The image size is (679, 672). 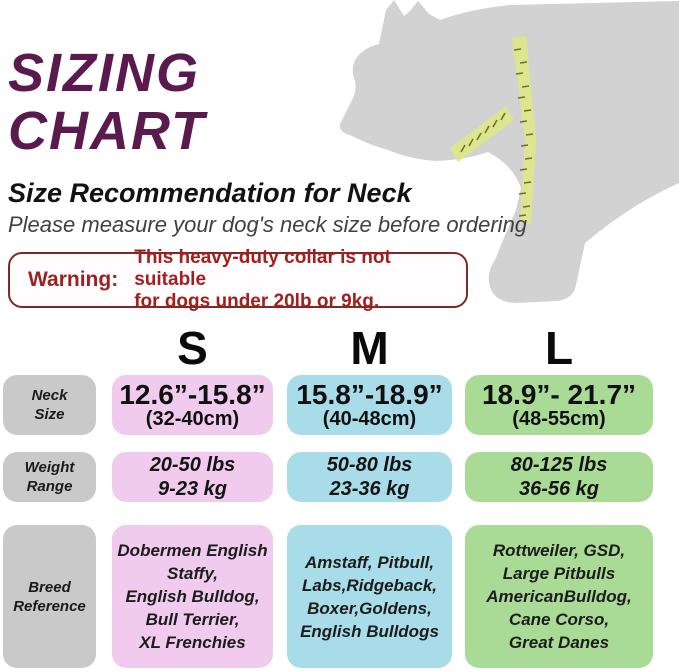 What do you see at coordinates (559, 489) in the screenshot?
I see `weight-kg-value-l: 36-56 kg` at bounding box center [559, 489].